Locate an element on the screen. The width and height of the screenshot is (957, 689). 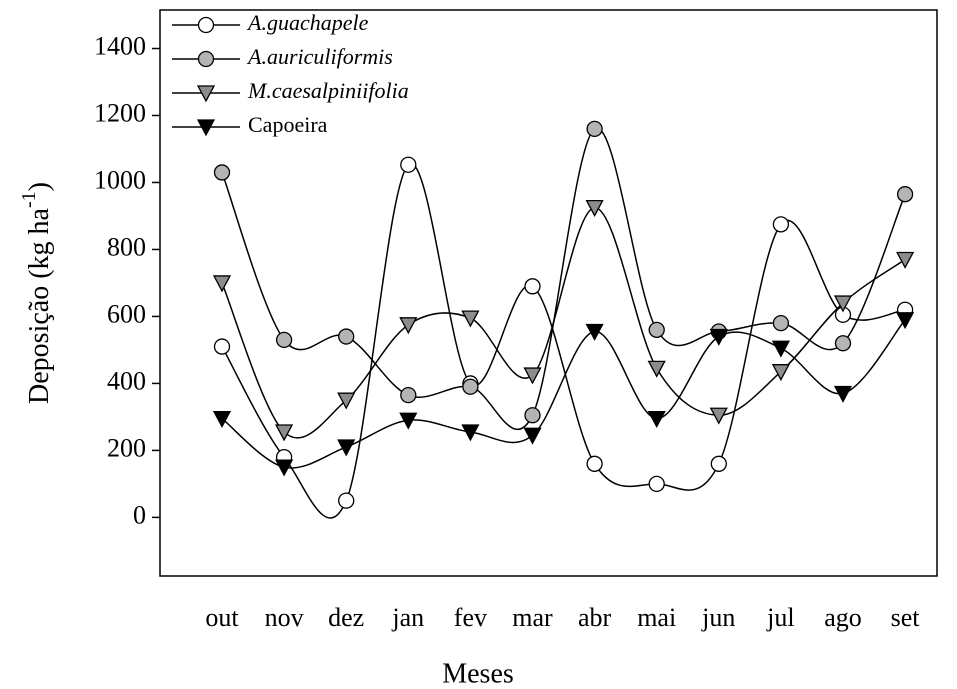
y-tick-label: 1400 is located at coordinates (120, 45).